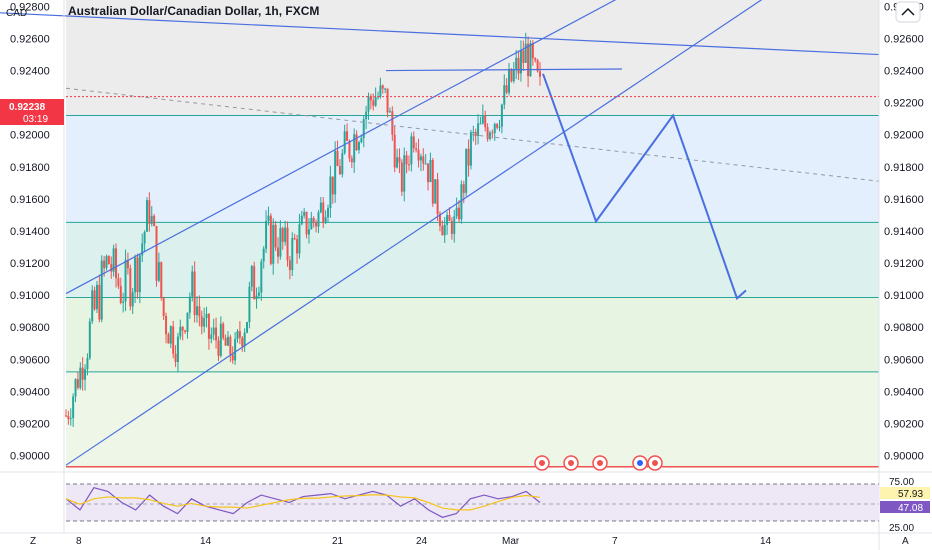 The width and height of the screenshot is (932, 550). I want to click on price-axis, so click(905, 275).